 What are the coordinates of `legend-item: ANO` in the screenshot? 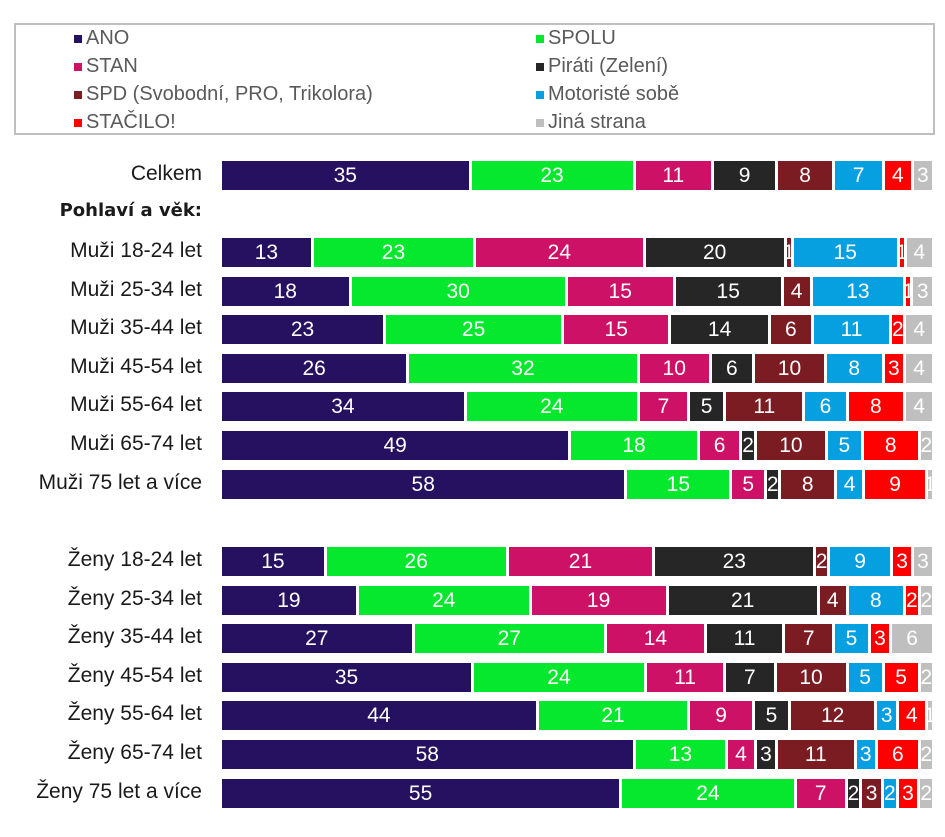 It's located at (101, 38).